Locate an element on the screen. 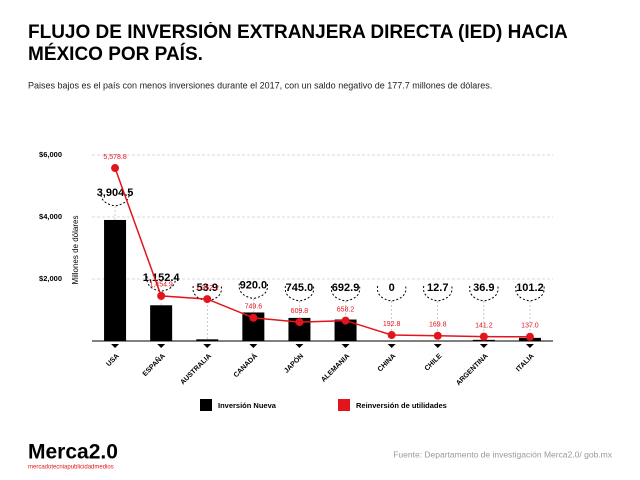 The image size is (640, 480). line-value-label: 1,352.2 is located at coordinates (207, 288).